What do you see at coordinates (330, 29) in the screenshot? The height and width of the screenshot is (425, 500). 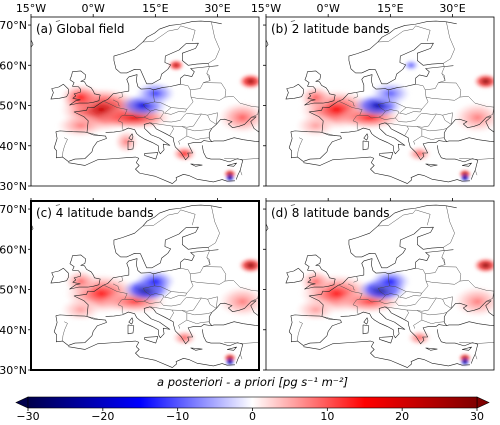 I see `panel-label: (b) 2 latitude bands` at bounding box center [330, 29].